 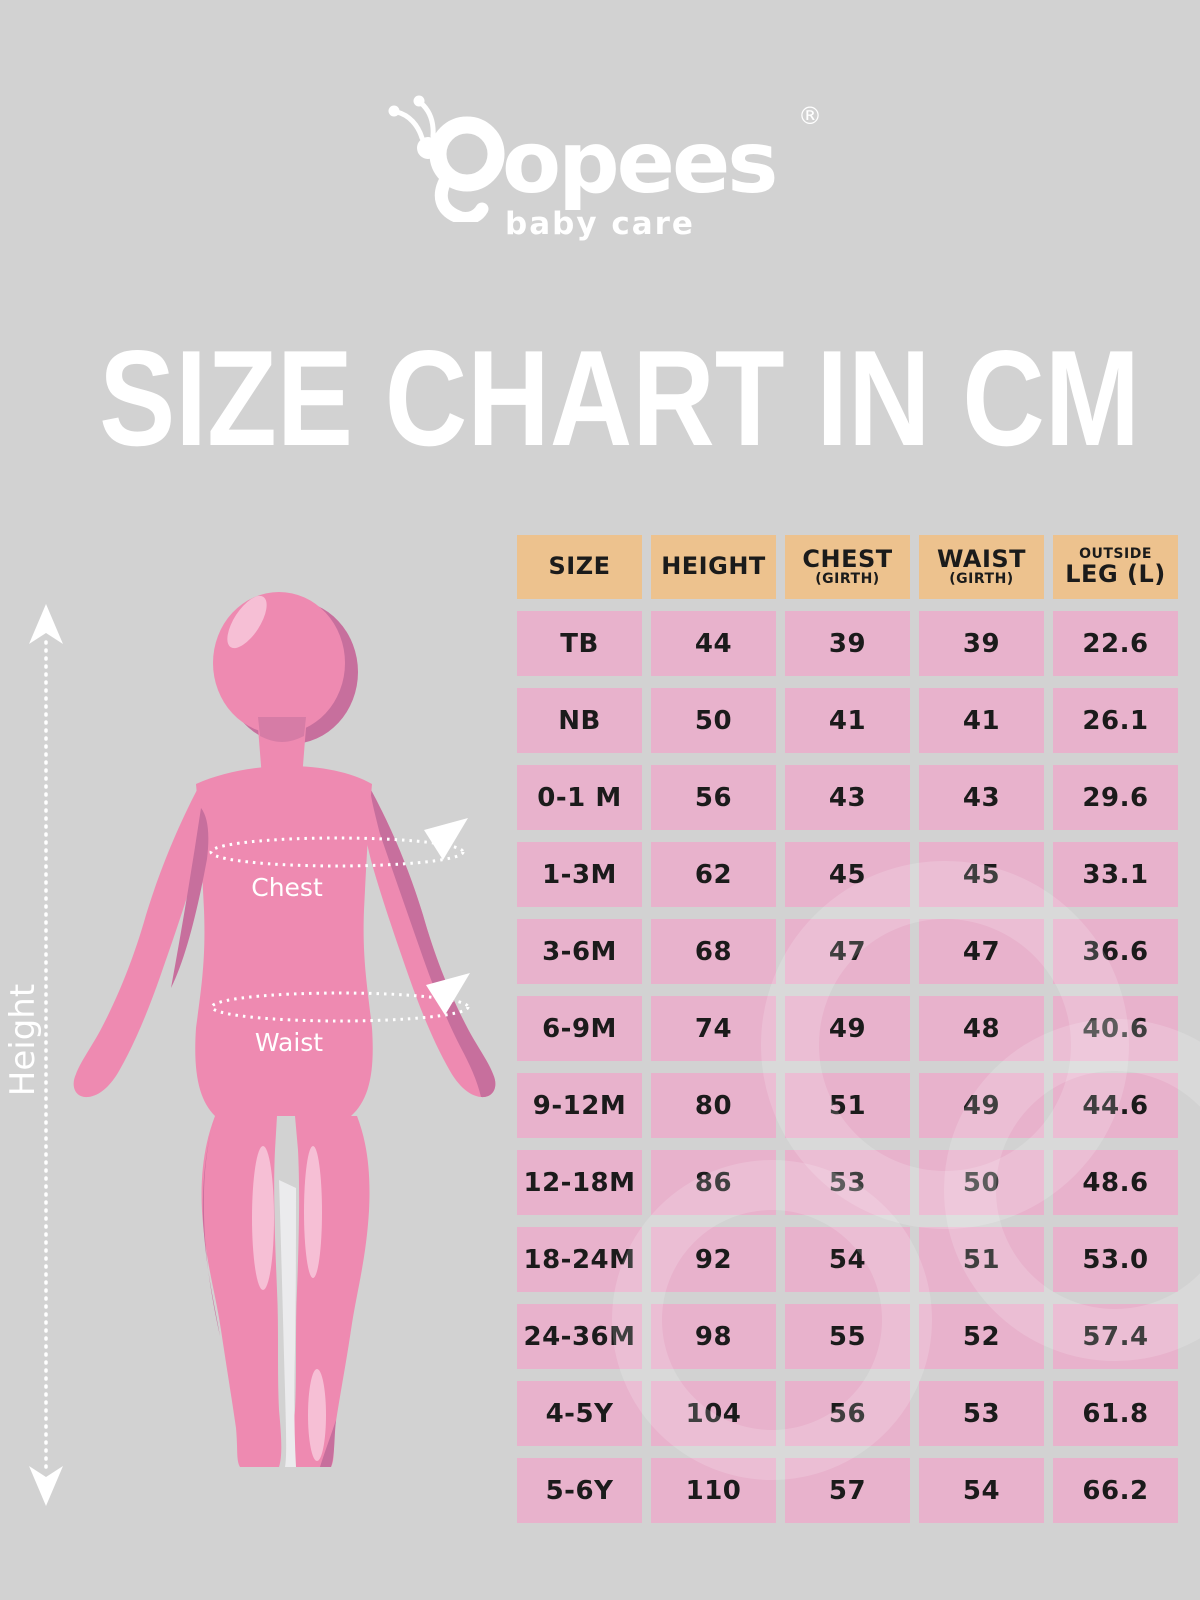 What do you see at coordinates (289, 1042) in the screenshot?
I see `waist-label: Waist` at bounding box center [289, 1042].